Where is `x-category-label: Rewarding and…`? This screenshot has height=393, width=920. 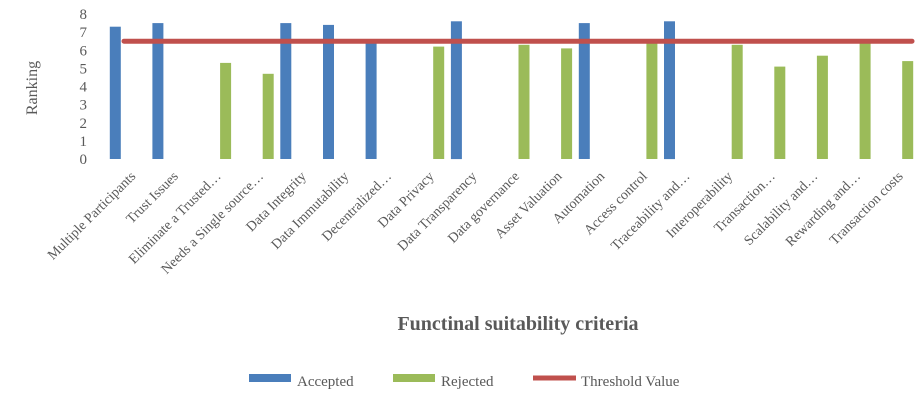
x-category-label: Rewarding and… is located at coordinates (823, 209).